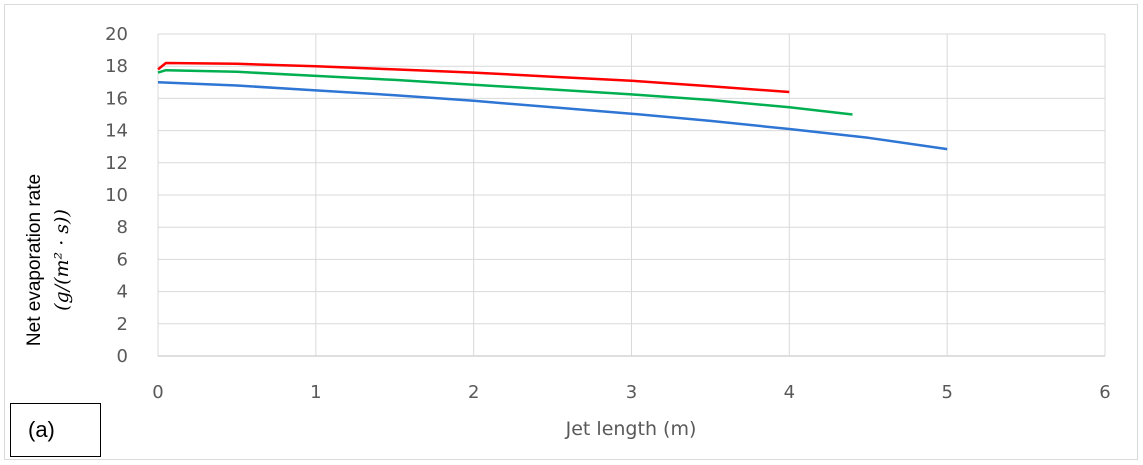  What do you see at coordinates (631, 429) in the screenshot?
I see `x-axis-label: Jet length (m)` at bounding box center [631, 429].